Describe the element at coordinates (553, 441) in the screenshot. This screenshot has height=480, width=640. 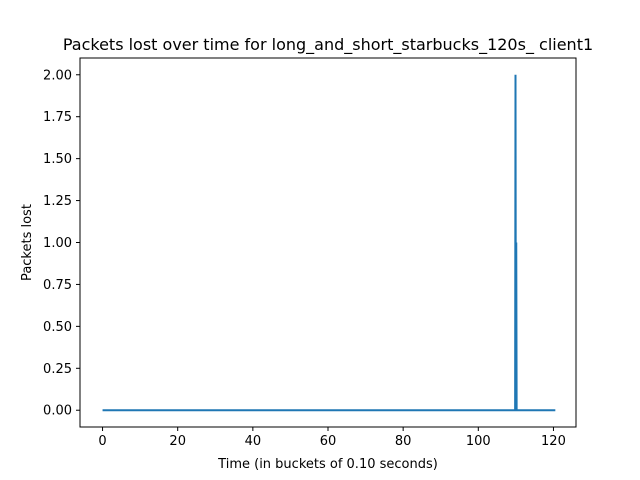
I see `x-tick-label: 120` at that location.